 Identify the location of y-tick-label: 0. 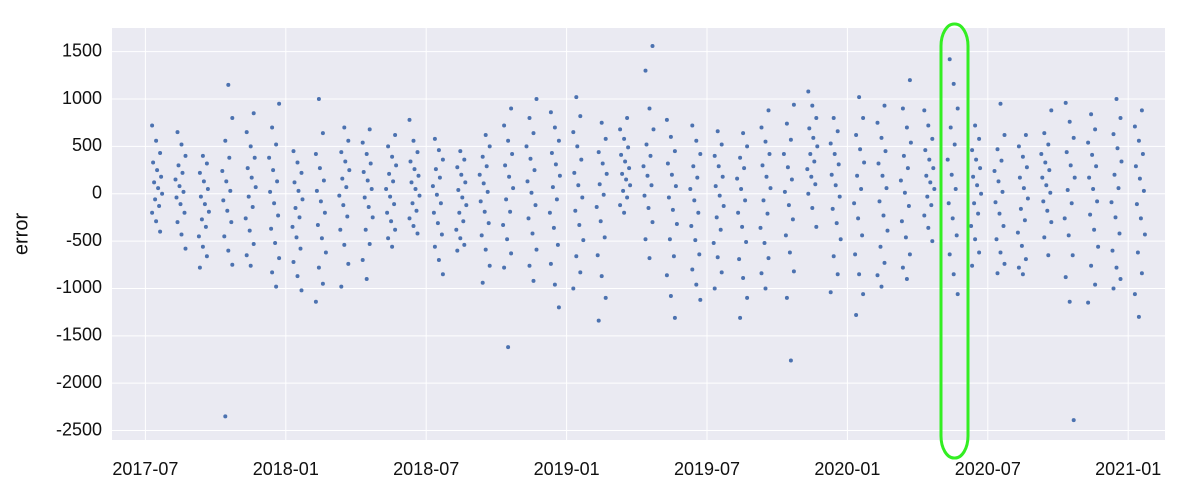
(97, 192).